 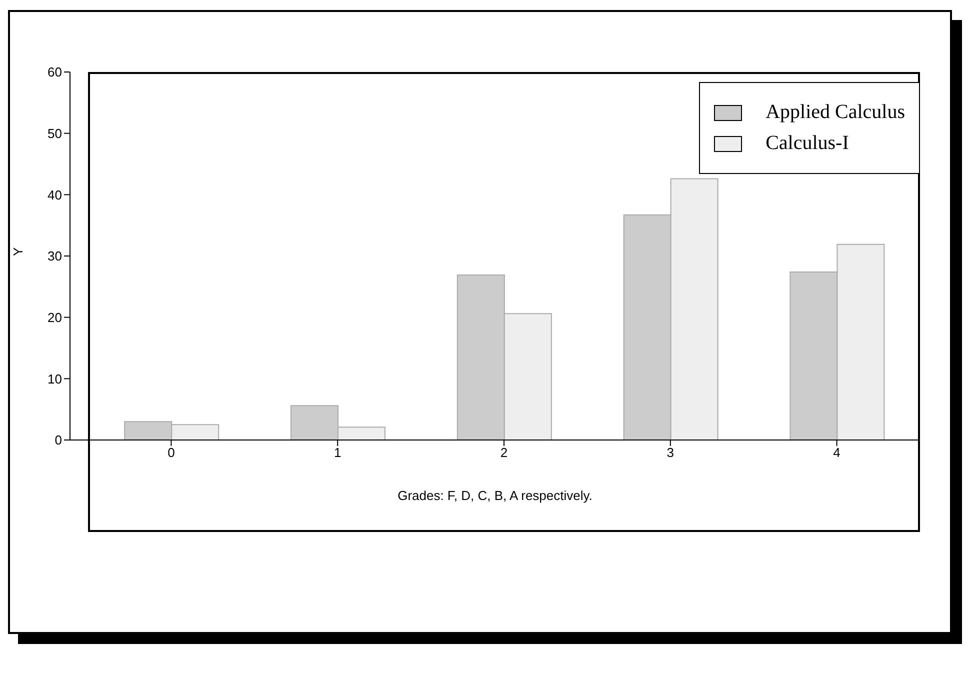 I want to click on y-tick-label: 20, so click(x=55, y=317).